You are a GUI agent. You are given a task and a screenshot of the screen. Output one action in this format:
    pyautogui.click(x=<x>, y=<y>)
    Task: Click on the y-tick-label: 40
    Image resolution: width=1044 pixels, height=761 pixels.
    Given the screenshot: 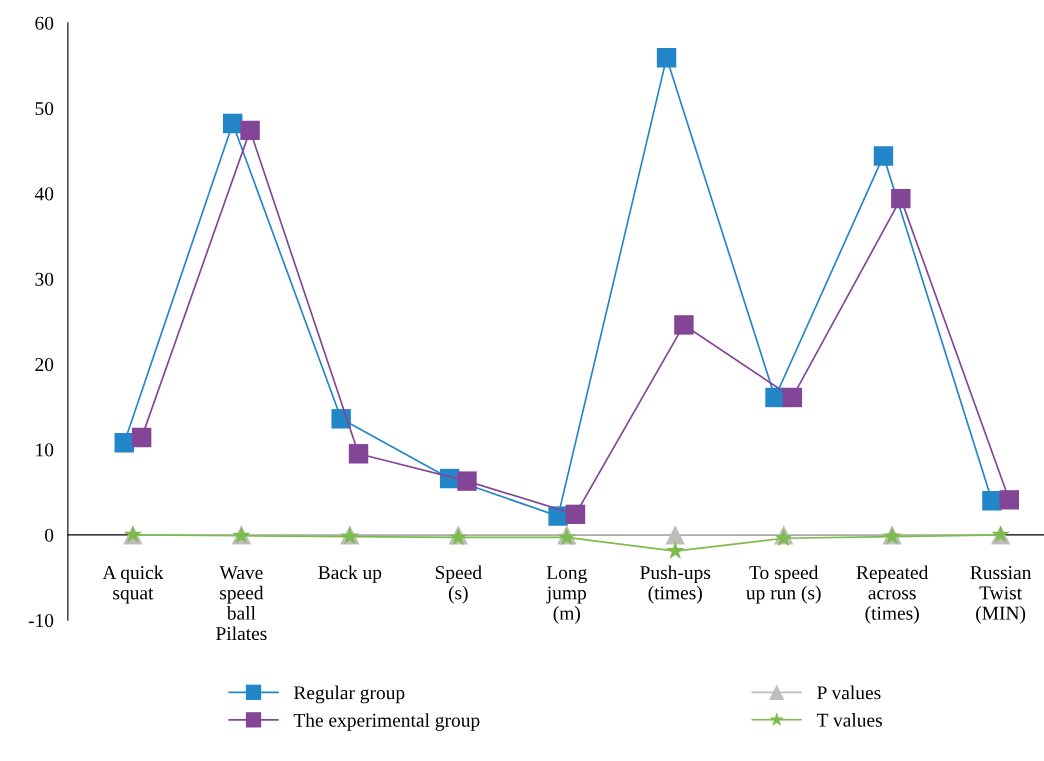 What is the action you would take?
    pyautogui.click(x=44, y=194)
    